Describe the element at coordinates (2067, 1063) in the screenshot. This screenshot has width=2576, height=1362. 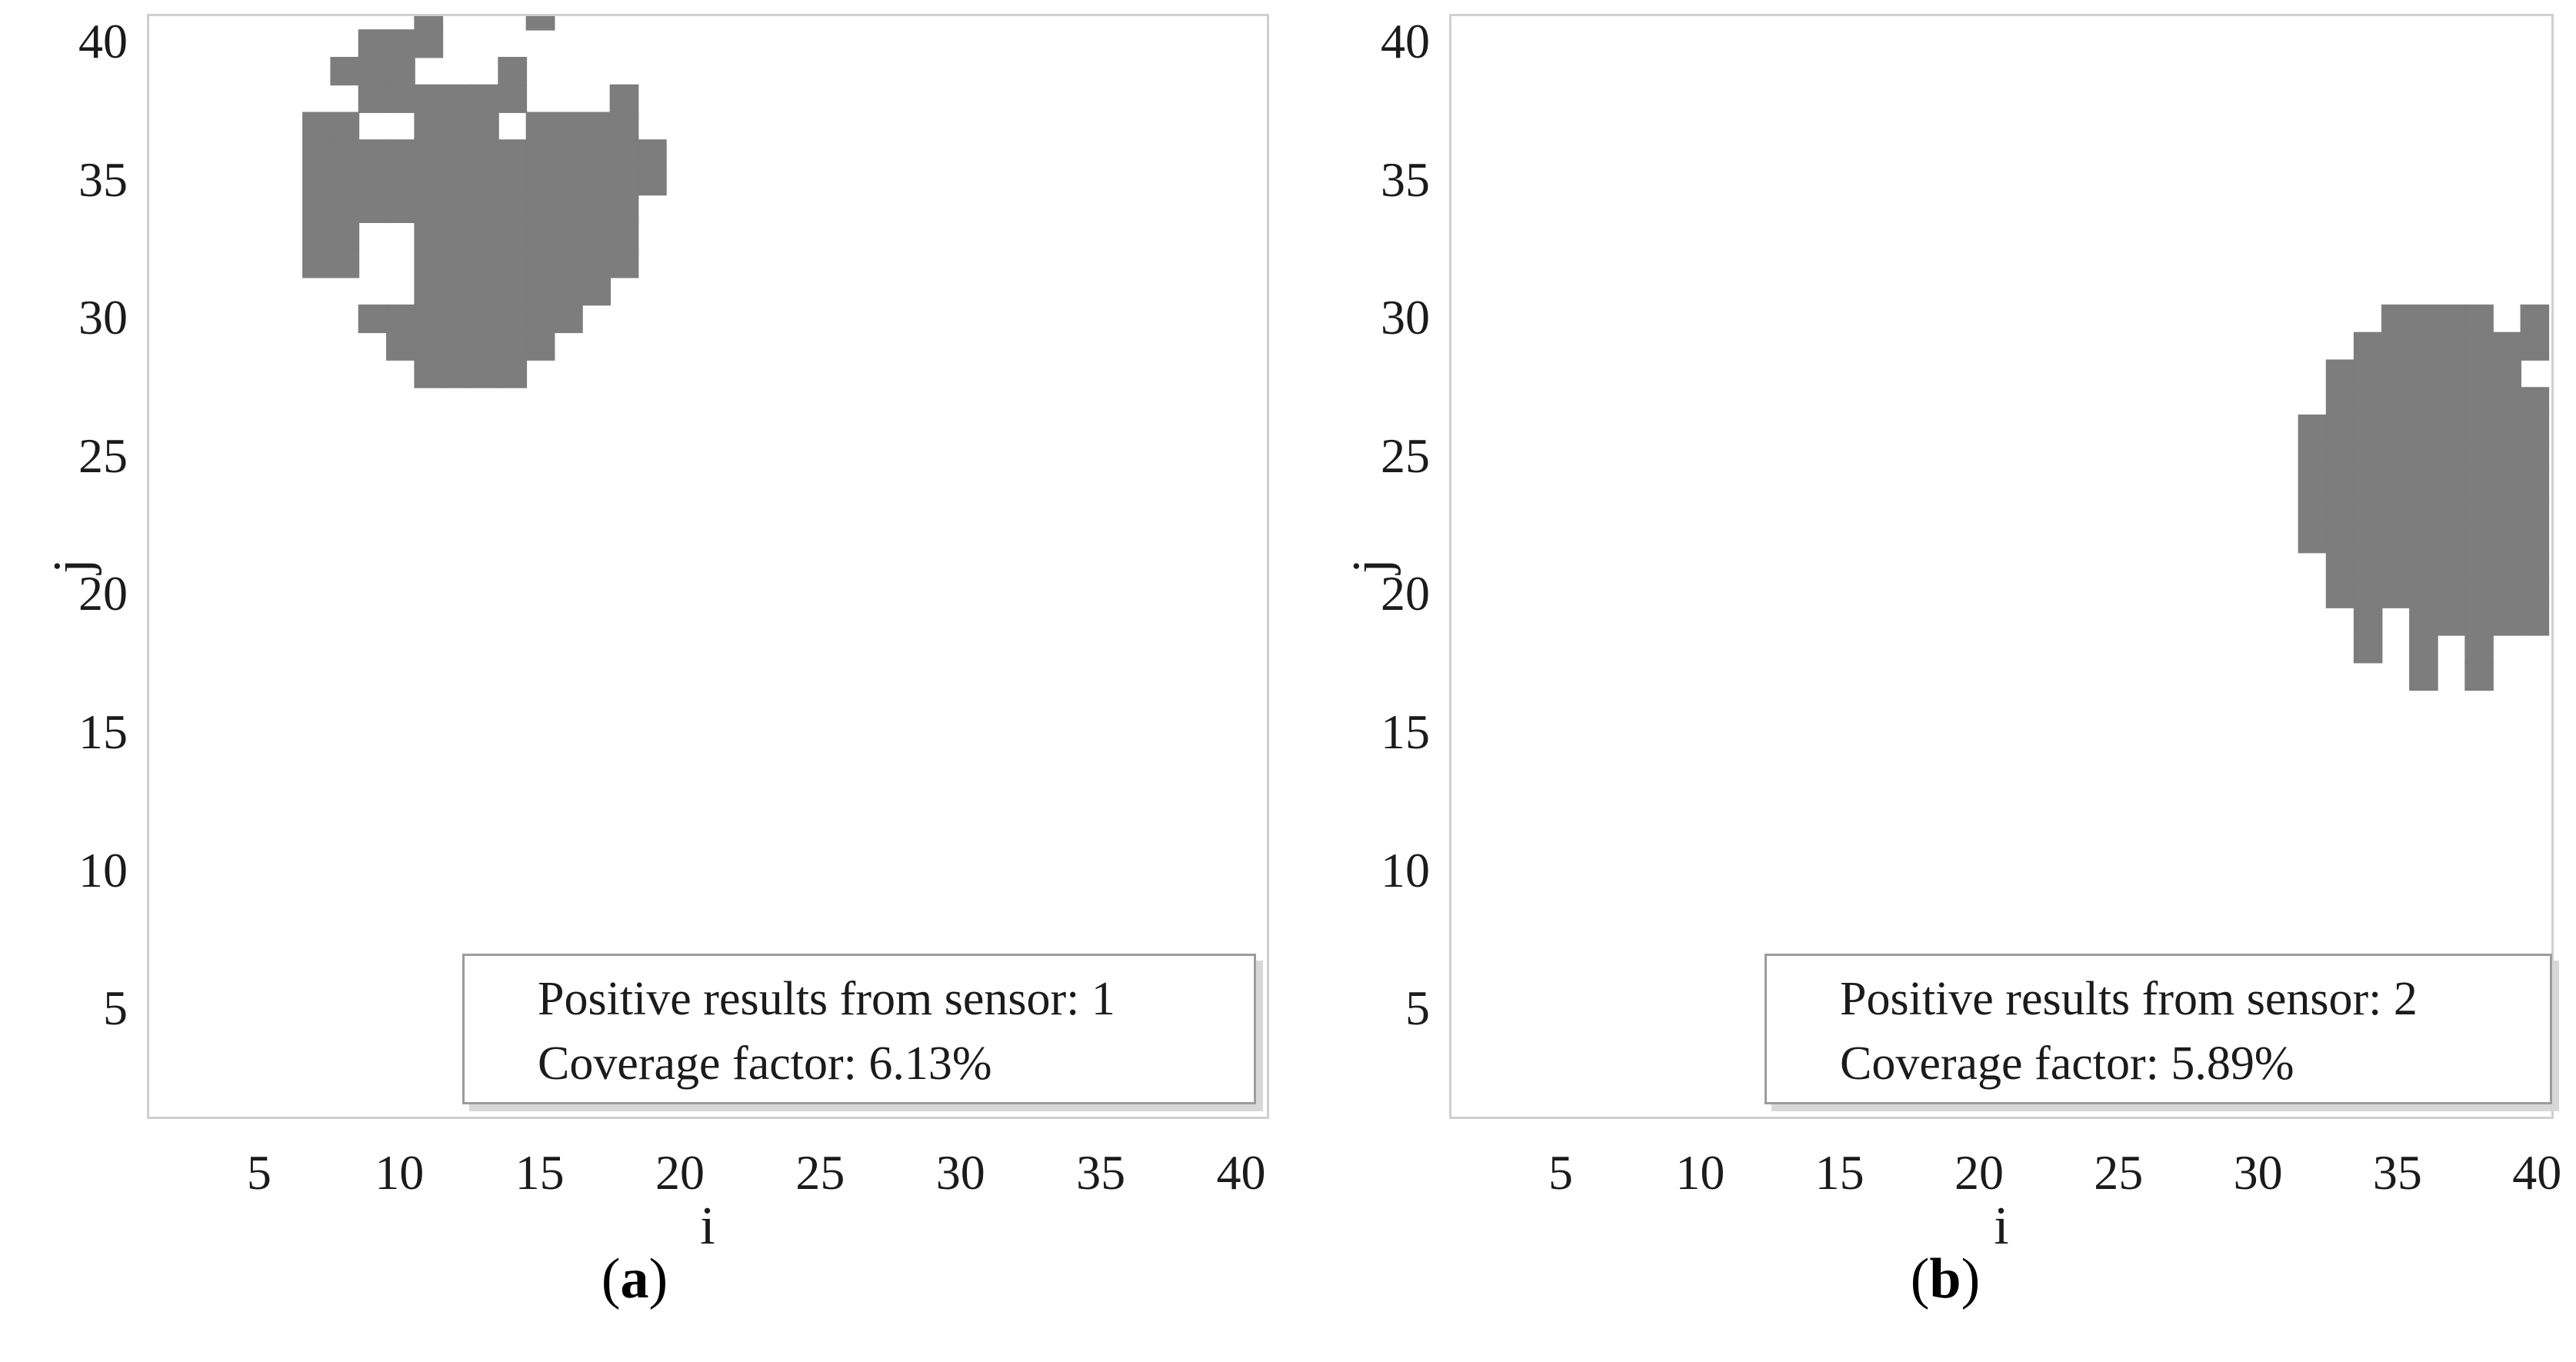
I see `annotation-line-coverage-factor: Coverage factor: 5.89%` at that location.